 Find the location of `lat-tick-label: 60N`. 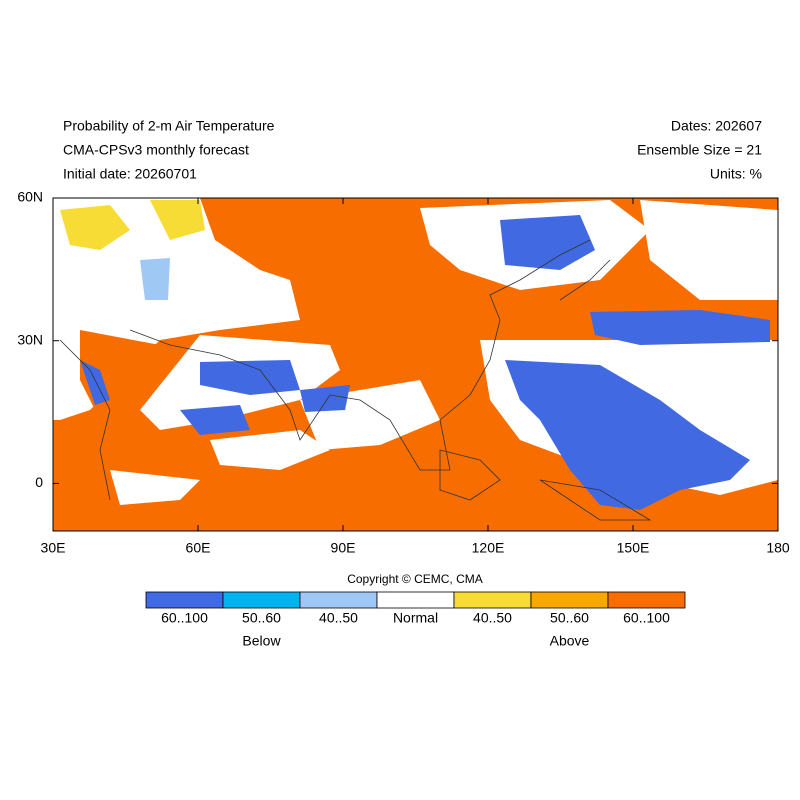

lat-tick-label: 60N is located at coordinates (30, 197).